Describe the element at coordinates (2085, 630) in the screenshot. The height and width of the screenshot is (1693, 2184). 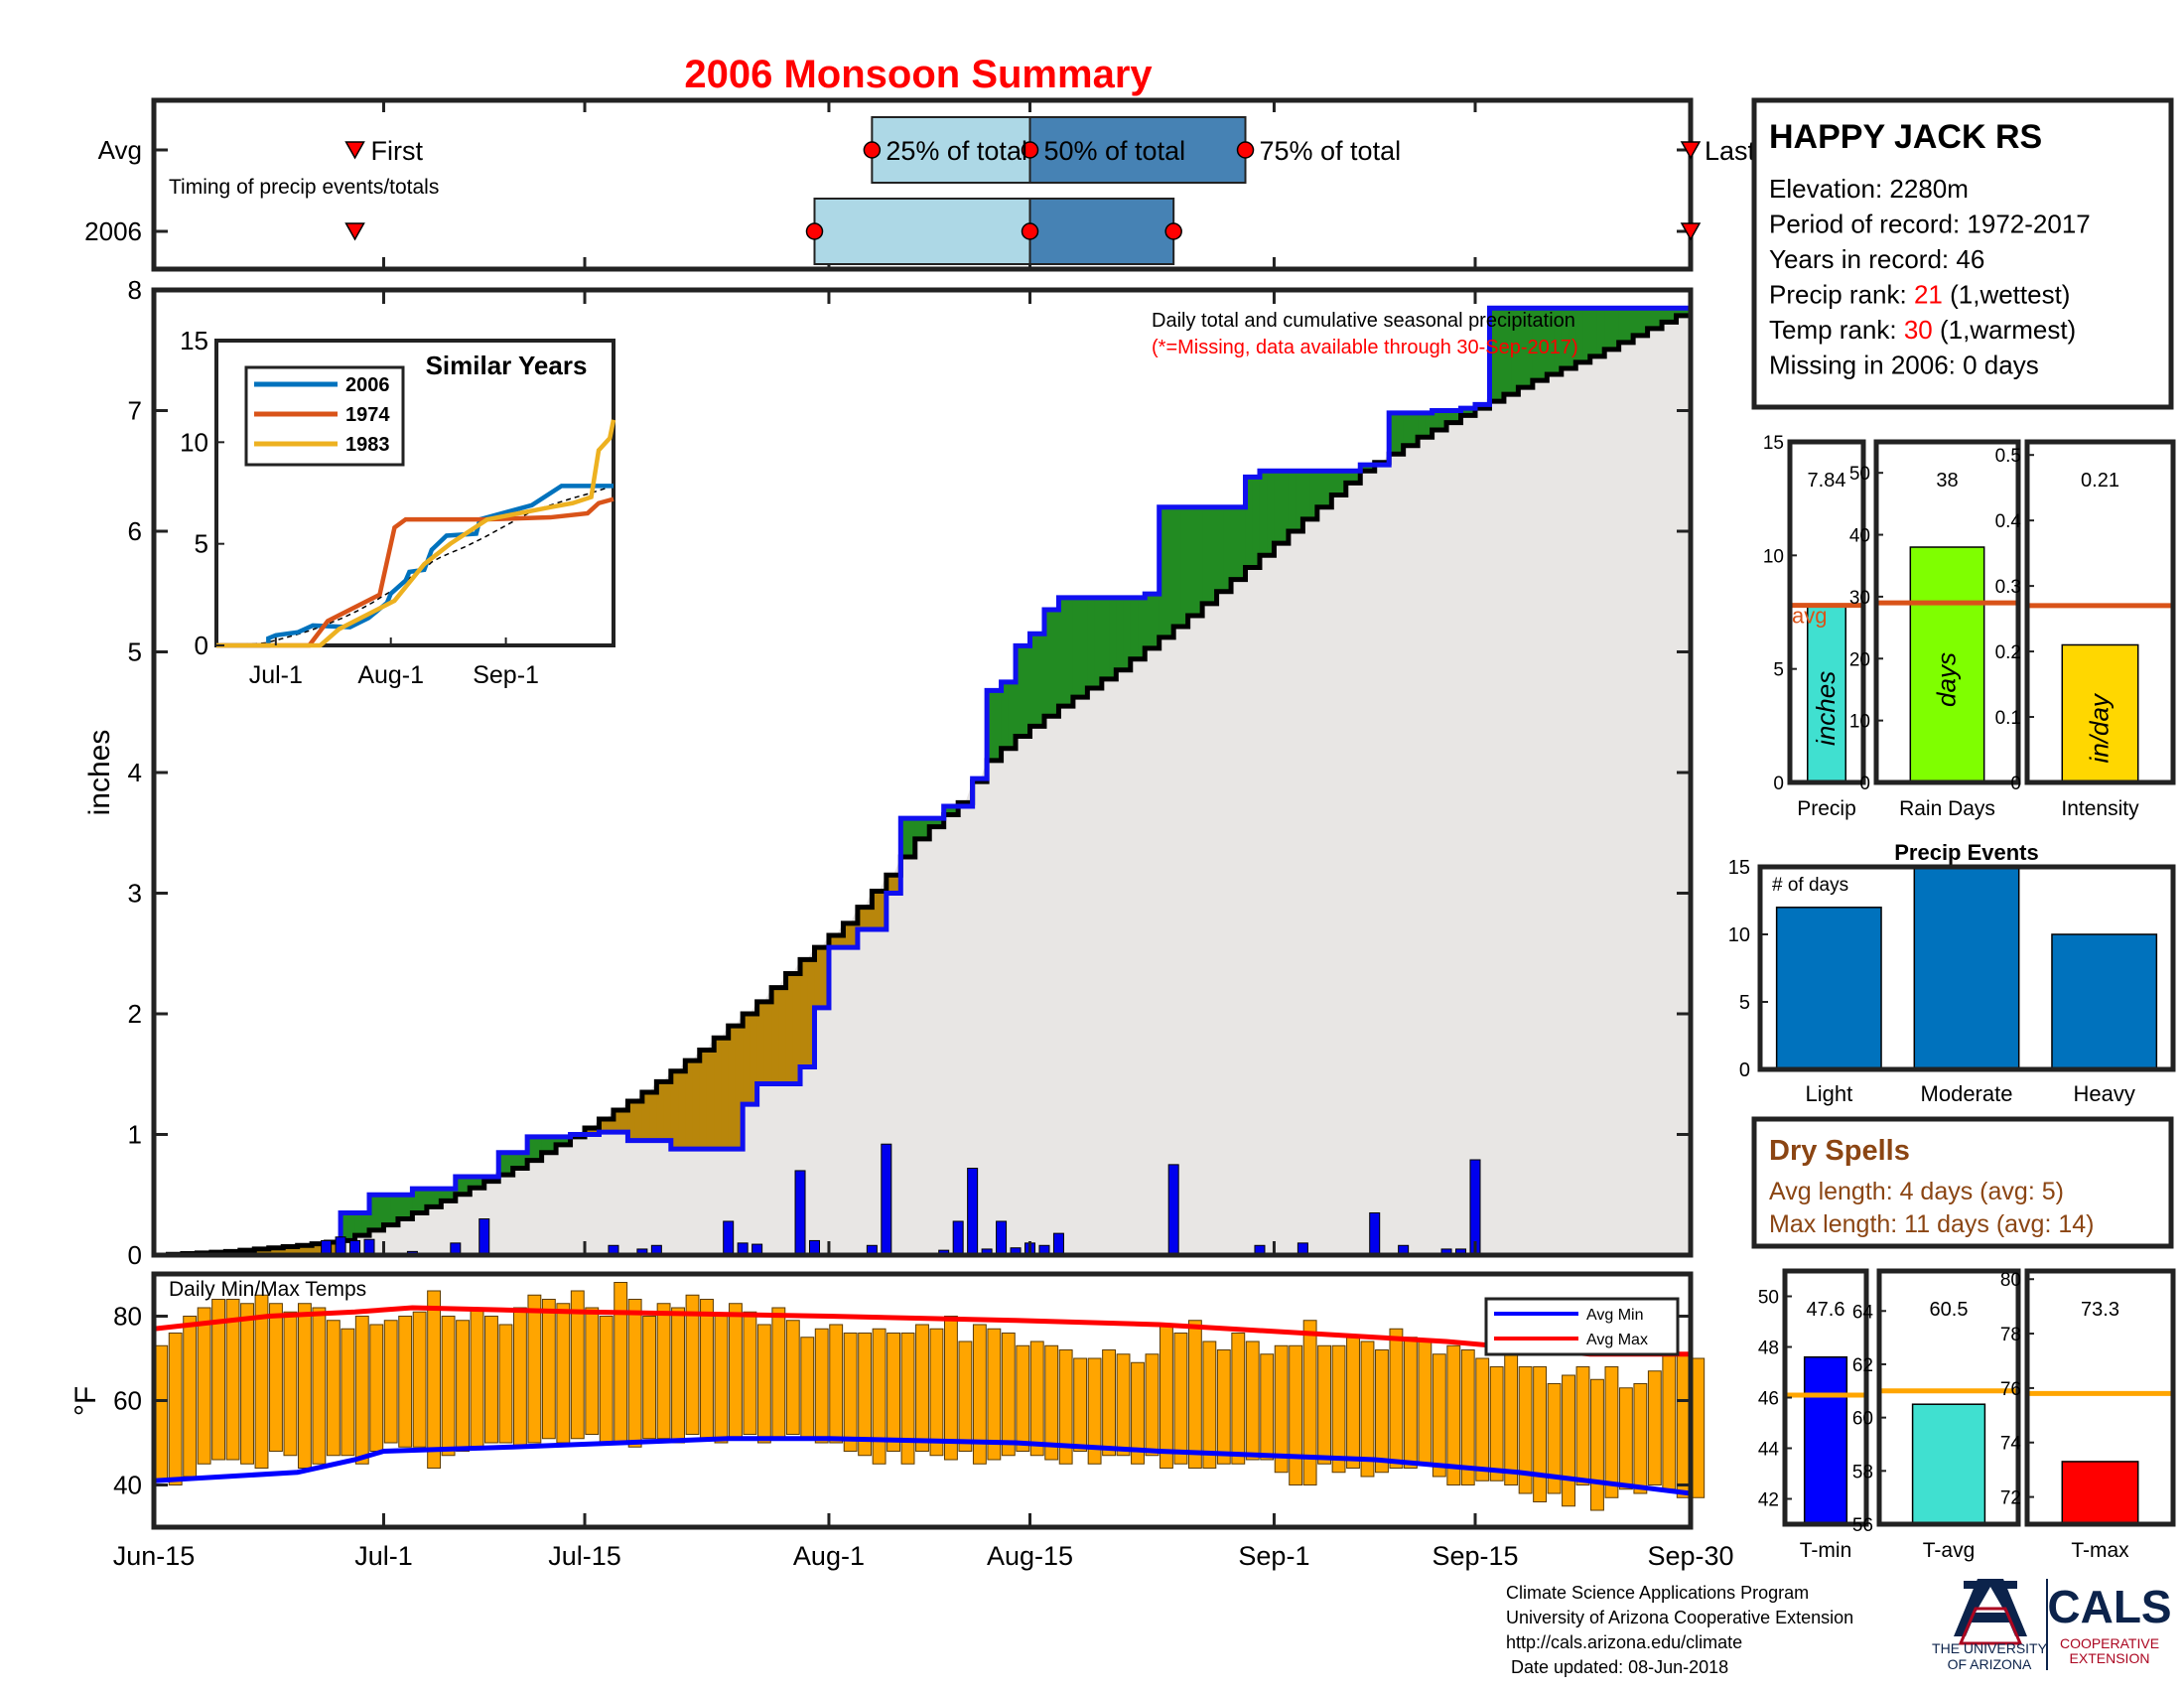
I see `panel-intensity: 0 0.1 0.2 0.3 0.4 0.5 0.21 in/day Intensity` at that location.